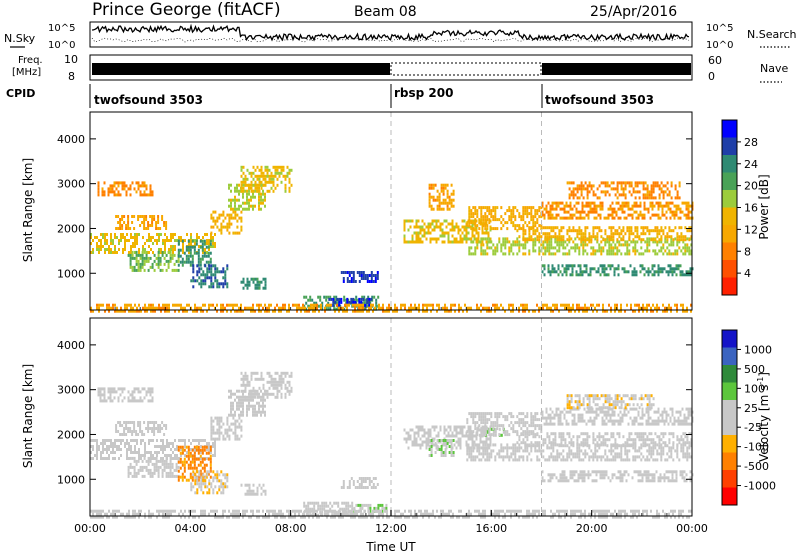 This screenshot has height=554, width=800. I want to click on scatter-region, so click(623, 190).